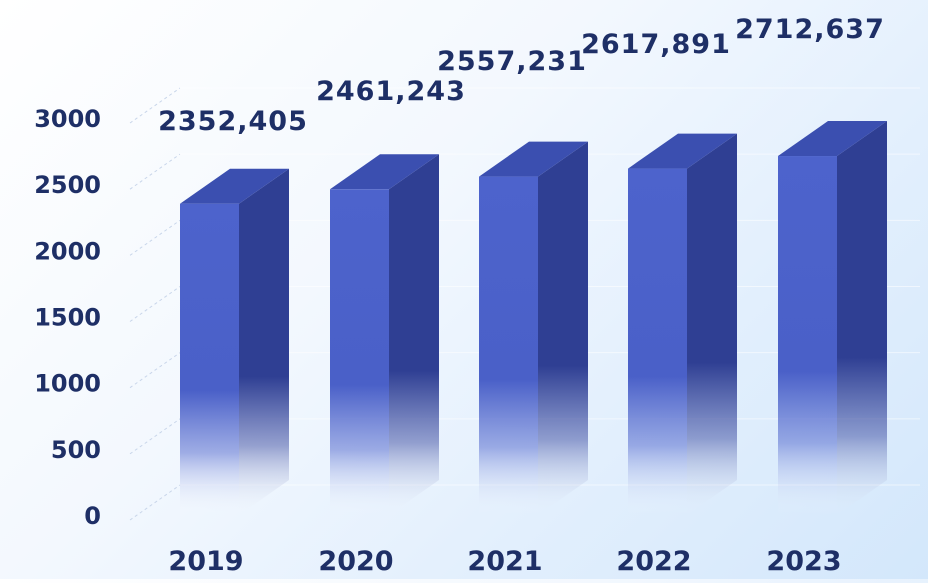 This screenshot has width=928, height=583. Describe the element at coordinates (205, 561) in the screenshot. I see `x-tick-label: 2019` at that location.